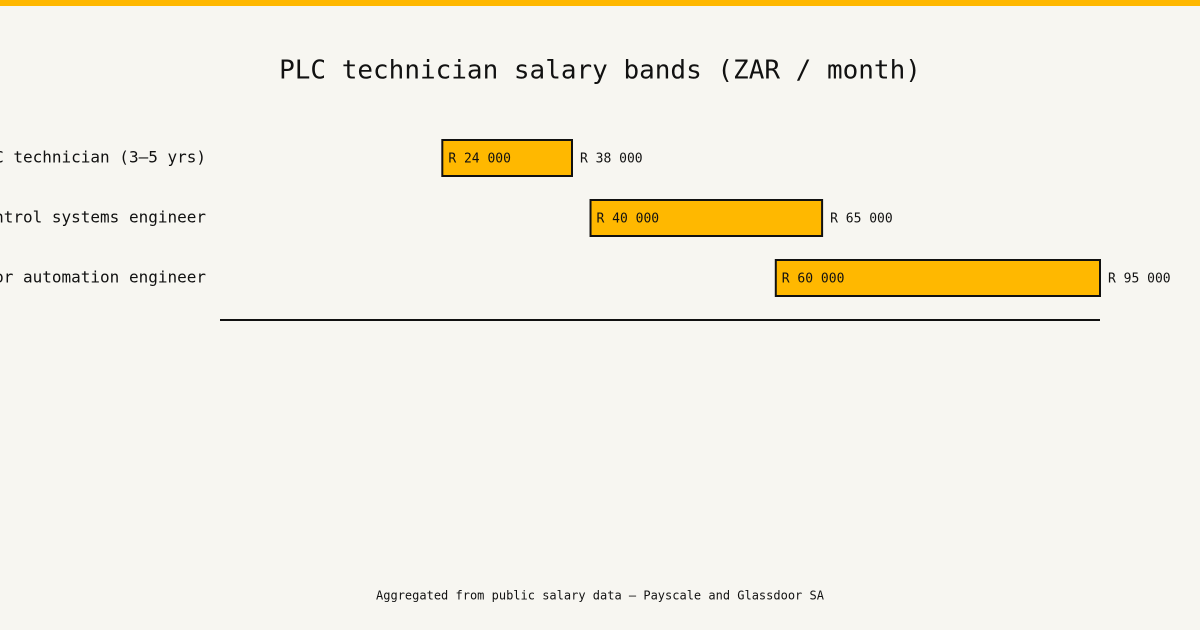  Describe the element at coordinates (103, 277) in the screenshot. I see `category-label: Senior automation engineer` at that location.